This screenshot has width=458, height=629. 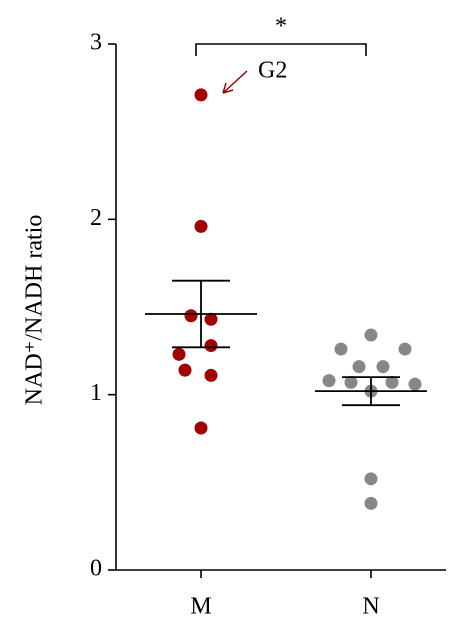 I want to click on arrow-head, so click(x=228, y=88).